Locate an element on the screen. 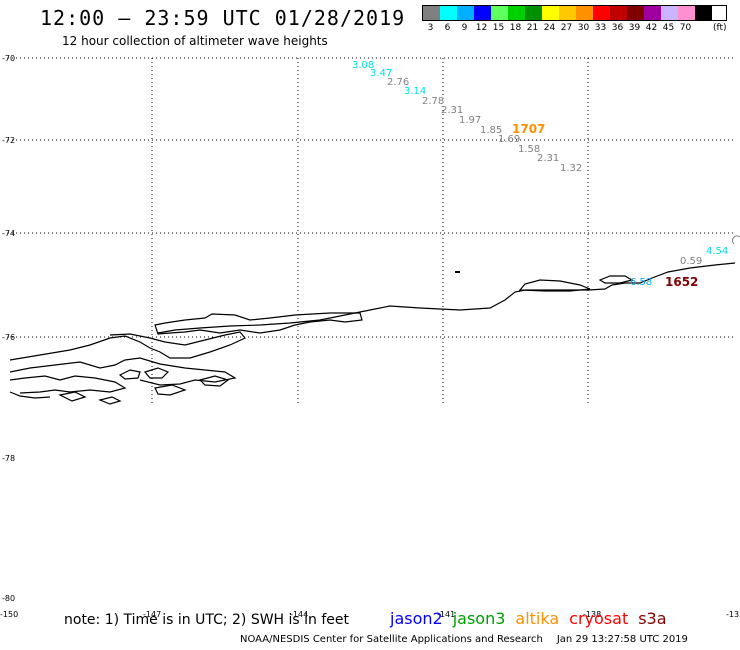  swh-value: 0.59 is located at coordinates (691, 261).